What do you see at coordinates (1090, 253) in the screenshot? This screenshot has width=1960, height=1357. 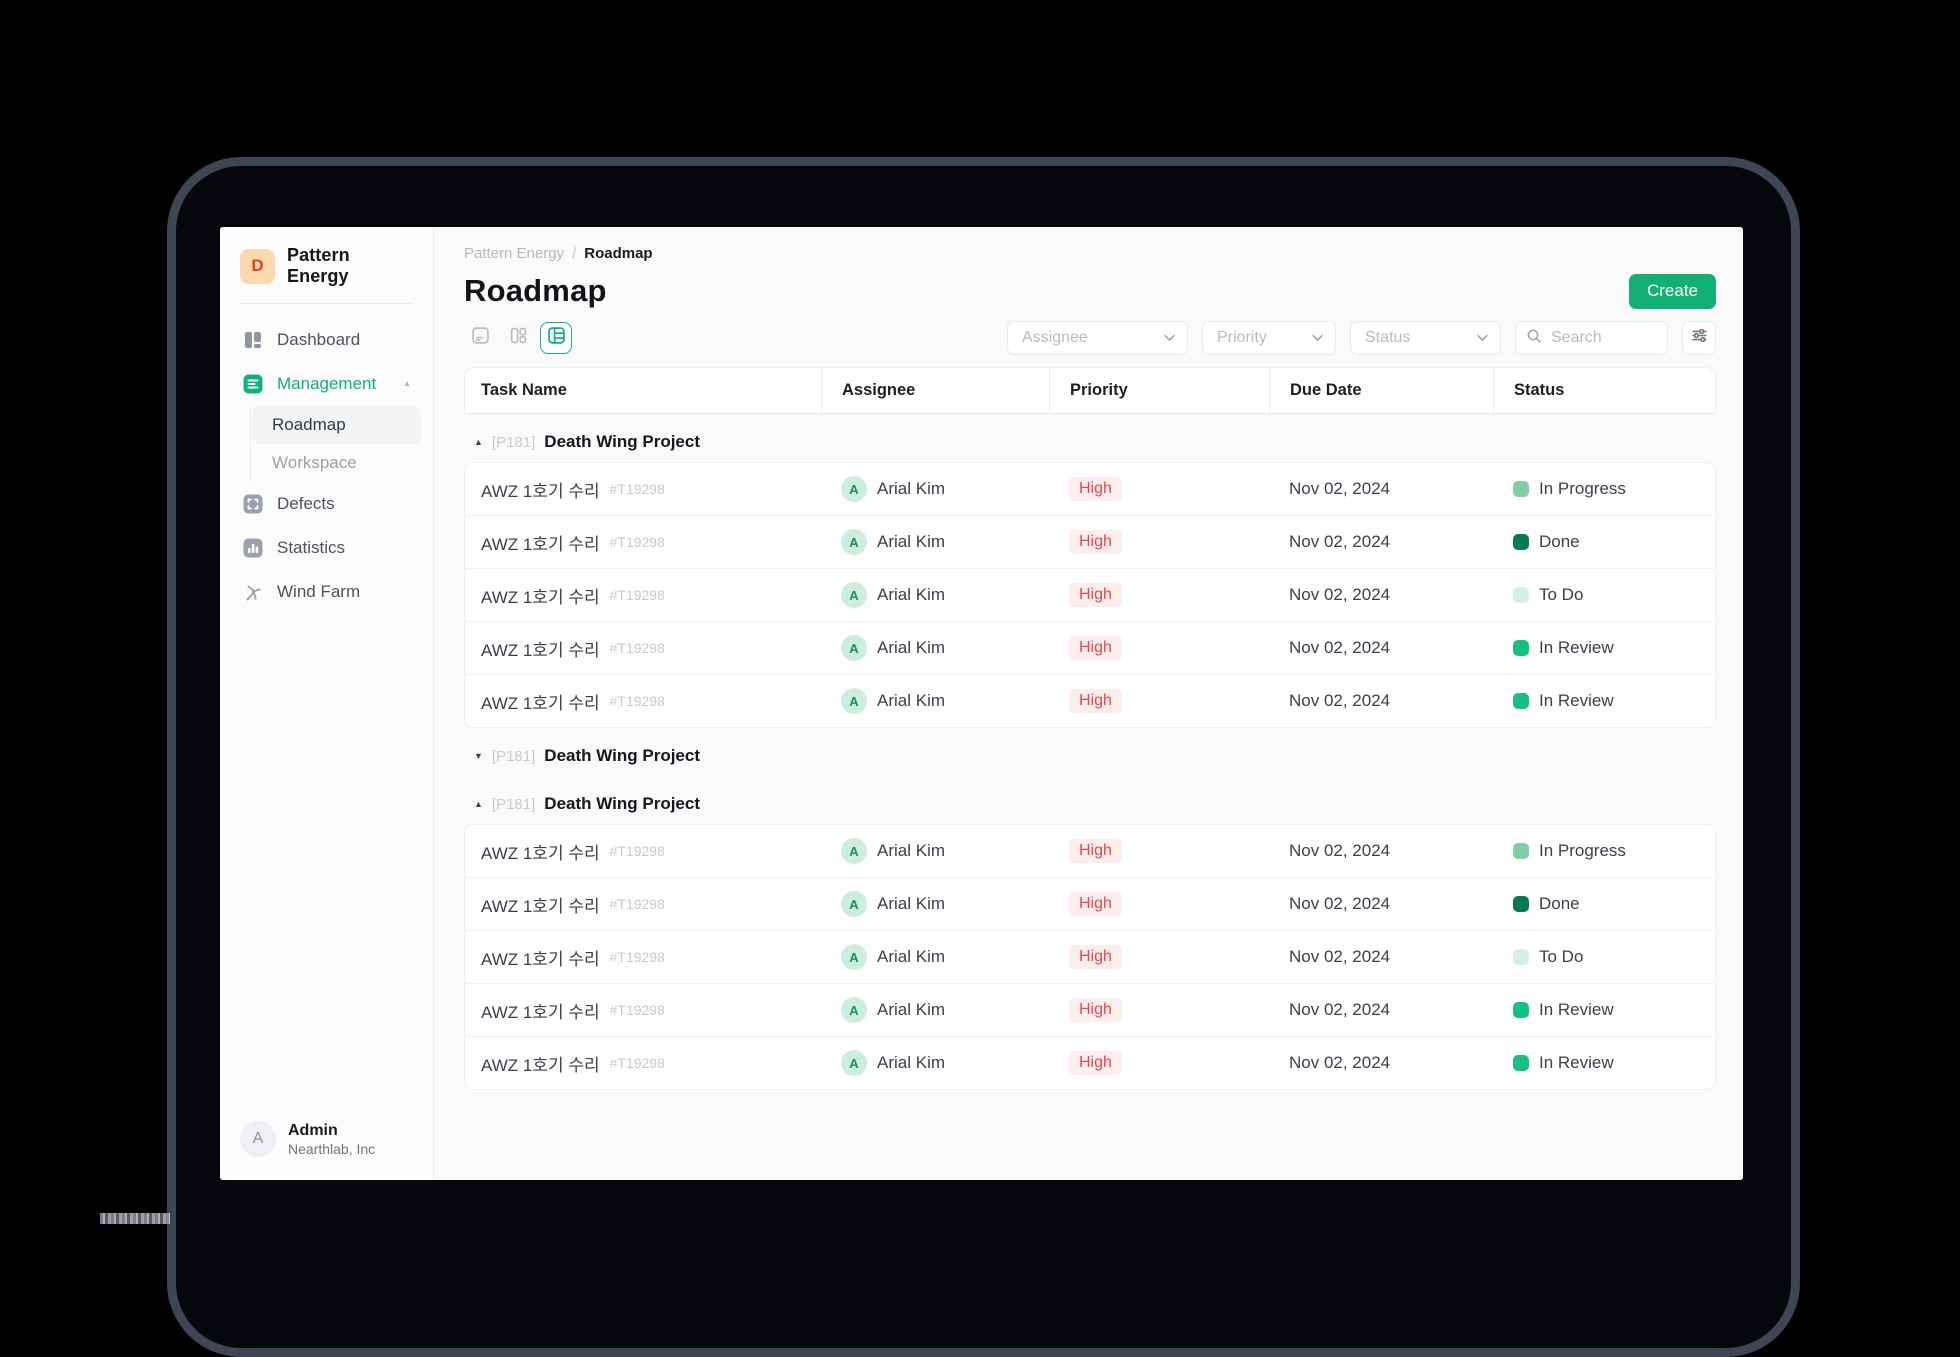 I see `breadcrumb: Pattern Energy / Roadmap` at bounding box center [1090, 253].